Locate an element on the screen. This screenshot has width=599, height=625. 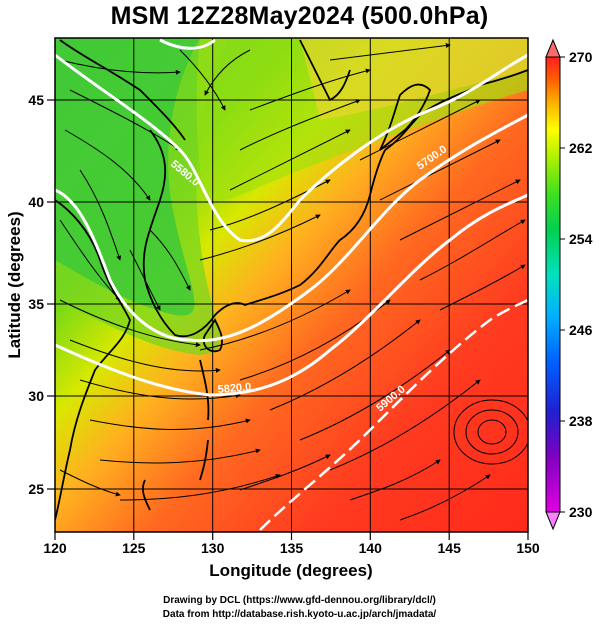
x-tick-label: 135 is located at coordinates (292, 548).